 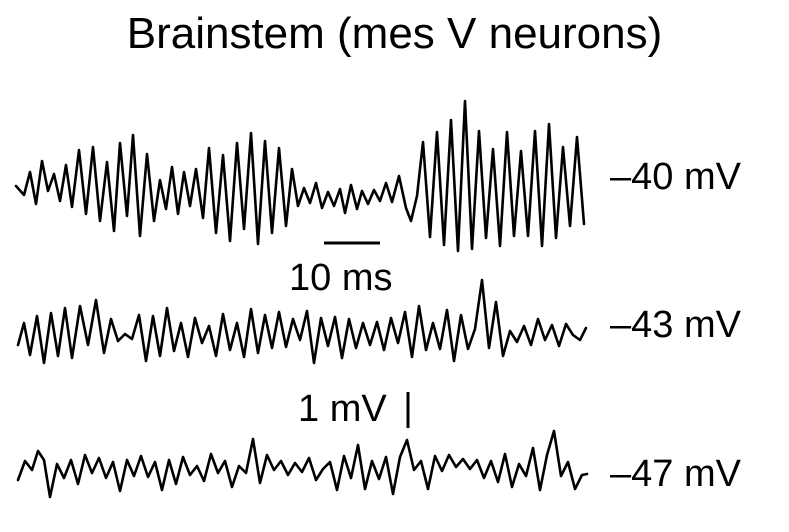 I want to click on trace-label-40mv: –40 mV, so click(x=675, y=177).